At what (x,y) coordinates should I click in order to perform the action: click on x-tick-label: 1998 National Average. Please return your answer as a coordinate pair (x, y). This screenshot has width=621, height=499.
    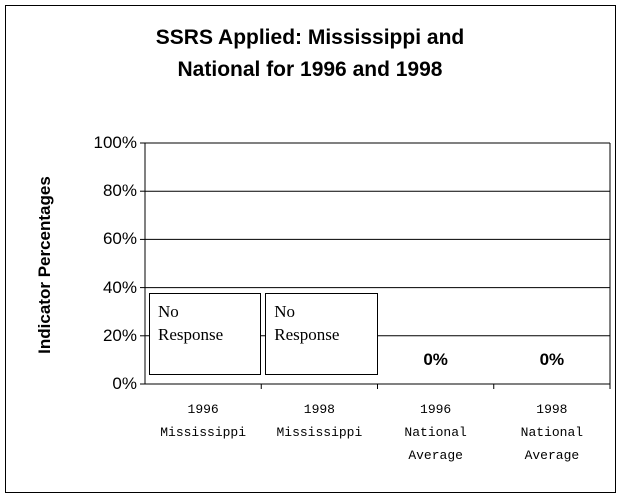
    Looking at the image, I should click on (552, 432).